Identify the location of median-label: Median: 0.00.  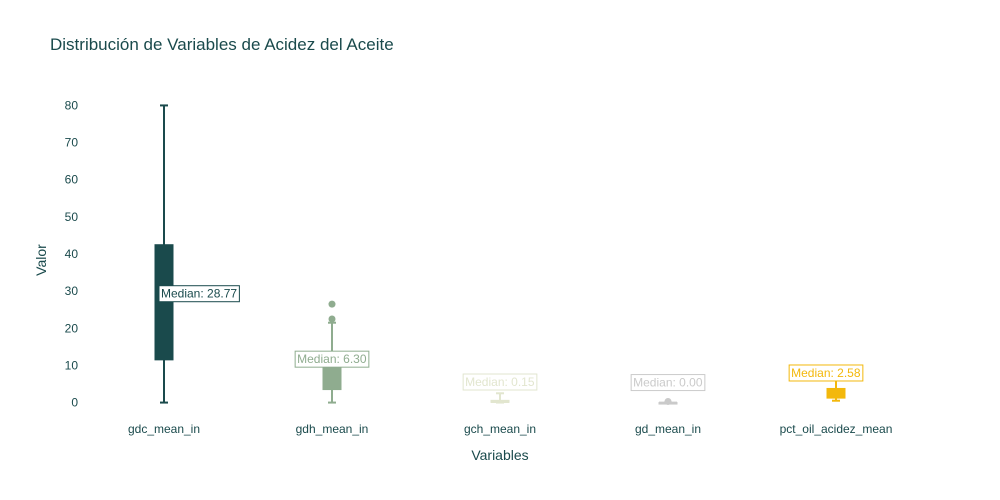
(668, 383).